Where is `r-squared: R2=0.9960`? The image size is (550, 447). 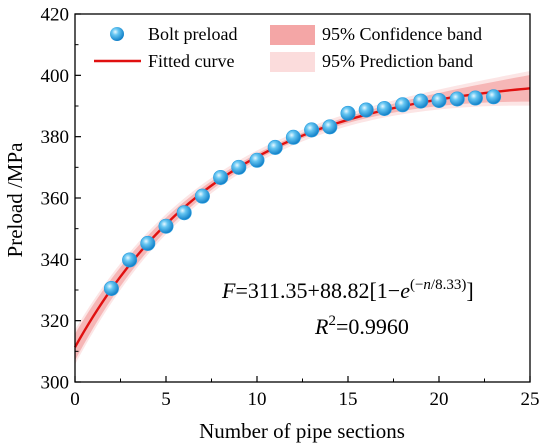
r-squared: R2=0.9960 is located at coordinates (361, 326).